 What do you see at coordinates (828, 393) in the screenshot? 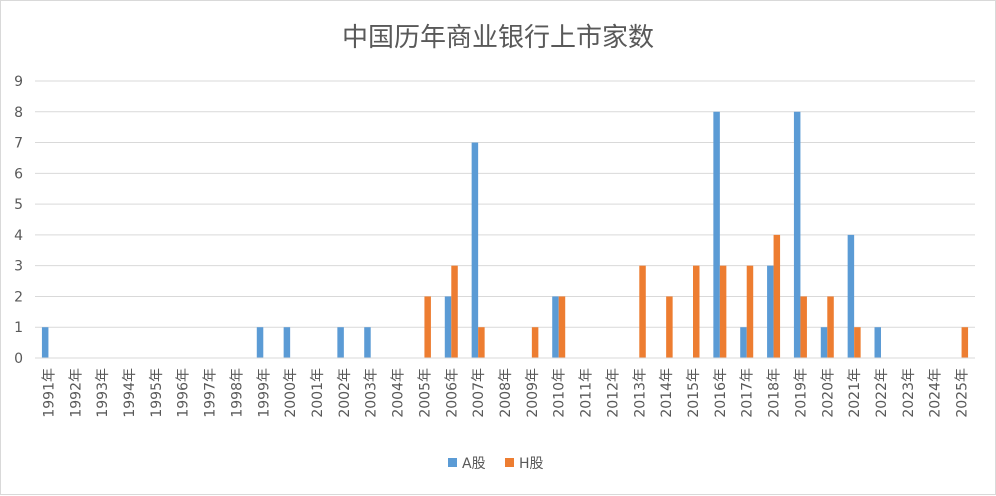
I see `x-tick-label: 2020年` at bounding box center [828, 393].